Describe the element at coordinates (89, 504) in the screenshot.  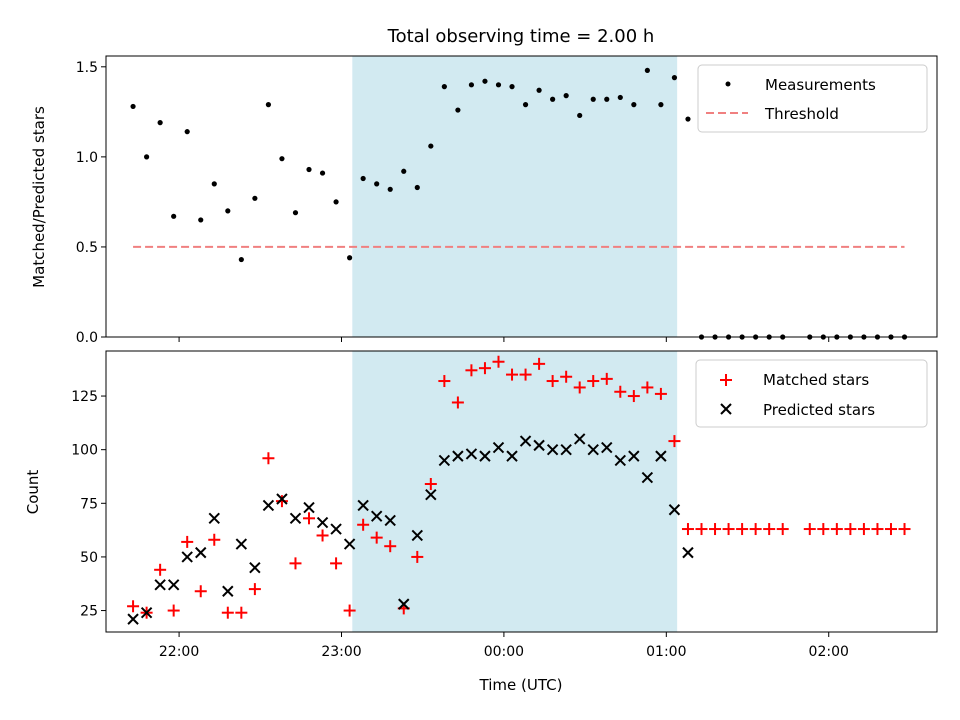
I see `y-tick-label: 75` at that location.